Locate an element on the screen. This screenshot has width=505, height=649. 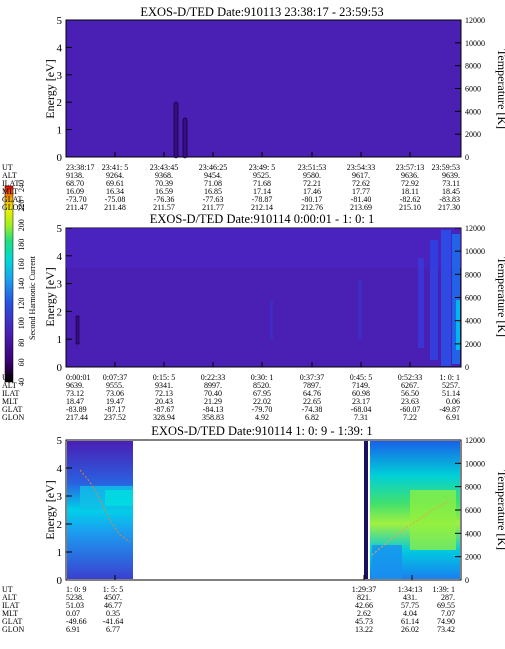
ephemeris-cell: 8997. is located at coordinates (213, 385).